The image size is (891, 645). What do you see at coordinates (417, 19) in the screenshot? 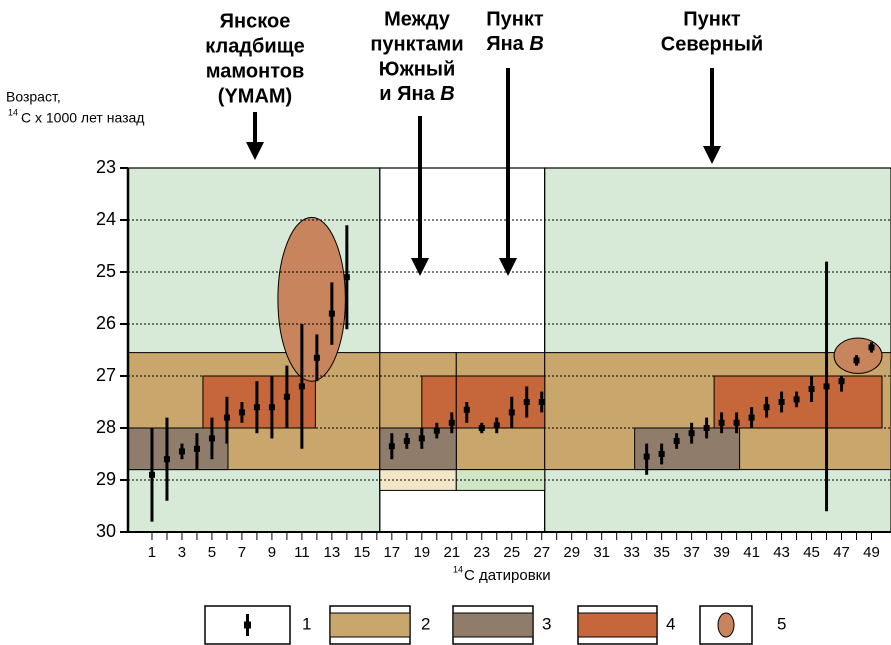
I see `annotation-line: Между` at bounding box center [417, 19].